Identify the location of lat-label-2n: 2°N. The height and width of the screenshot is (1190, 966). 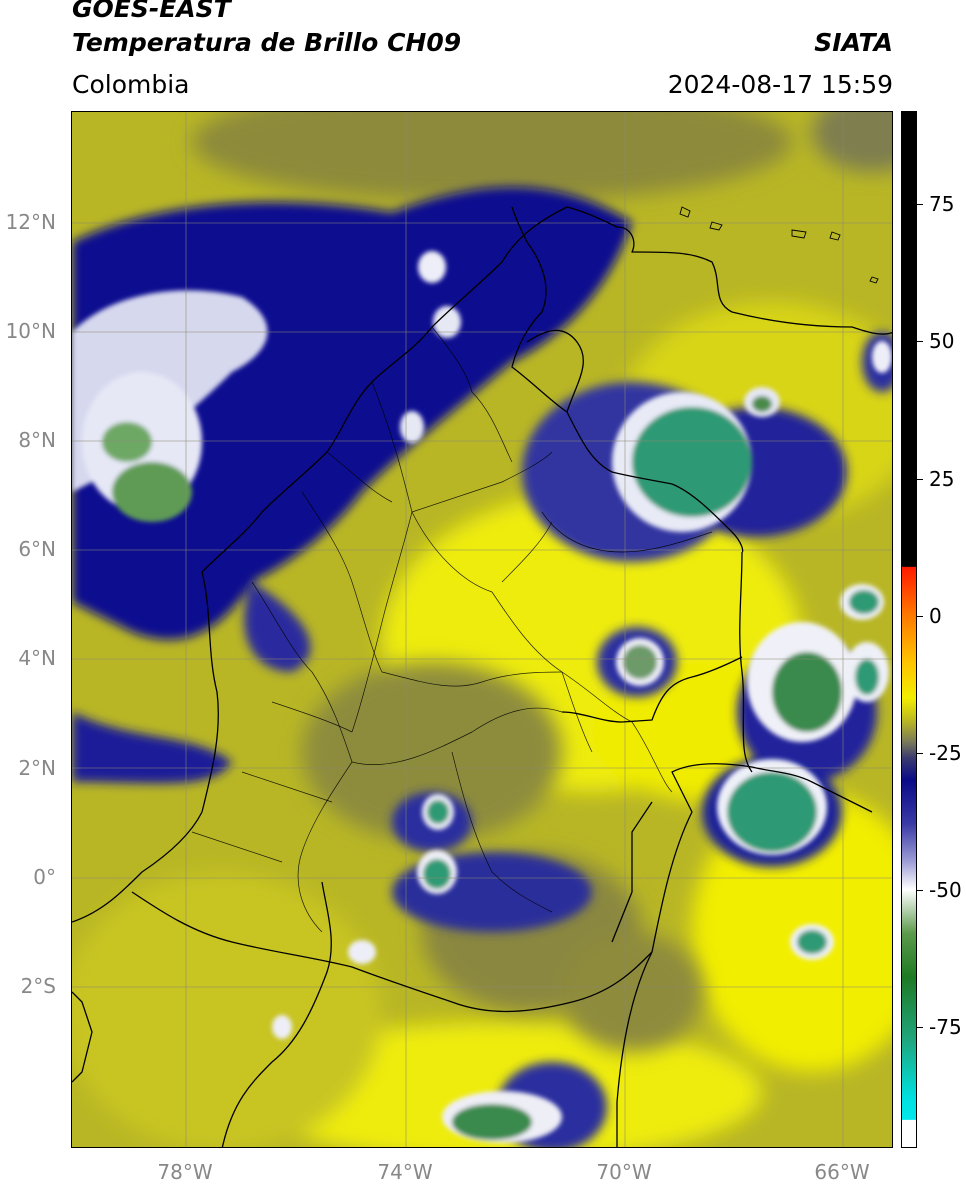
(37, 768).